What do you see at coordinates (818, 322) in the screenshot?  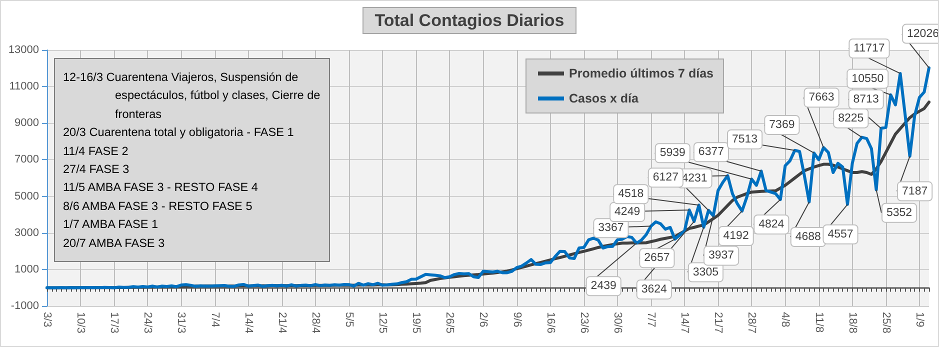 I see `x-tick-label: 11/8` at bounding box center [818, 322].